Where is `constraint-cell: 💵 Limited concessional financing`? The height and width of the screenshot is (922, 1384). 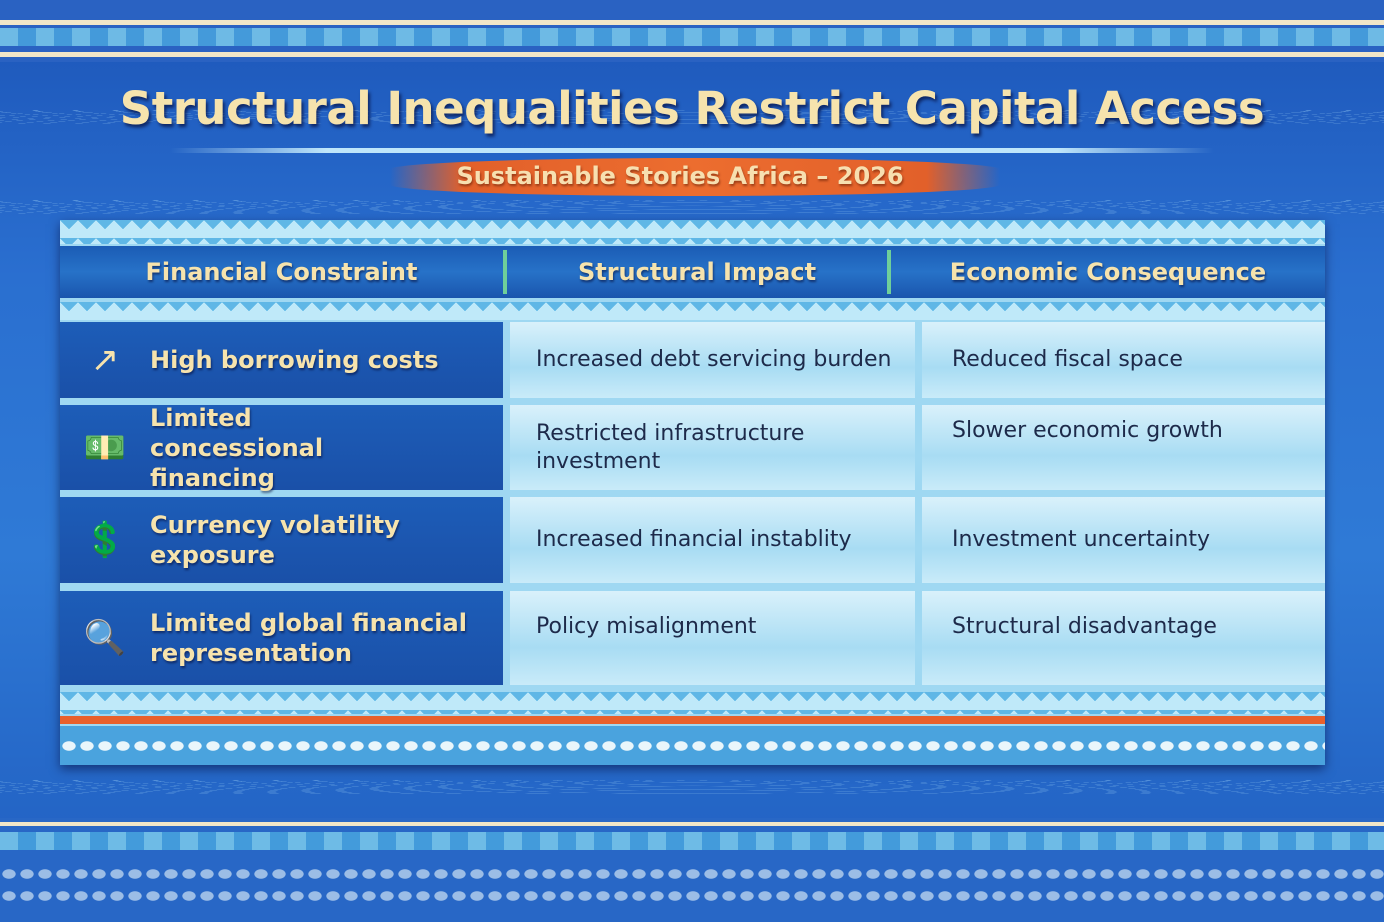
constraint-cell: 💵 Limited concessional financing is located at coordinates (281, 447).